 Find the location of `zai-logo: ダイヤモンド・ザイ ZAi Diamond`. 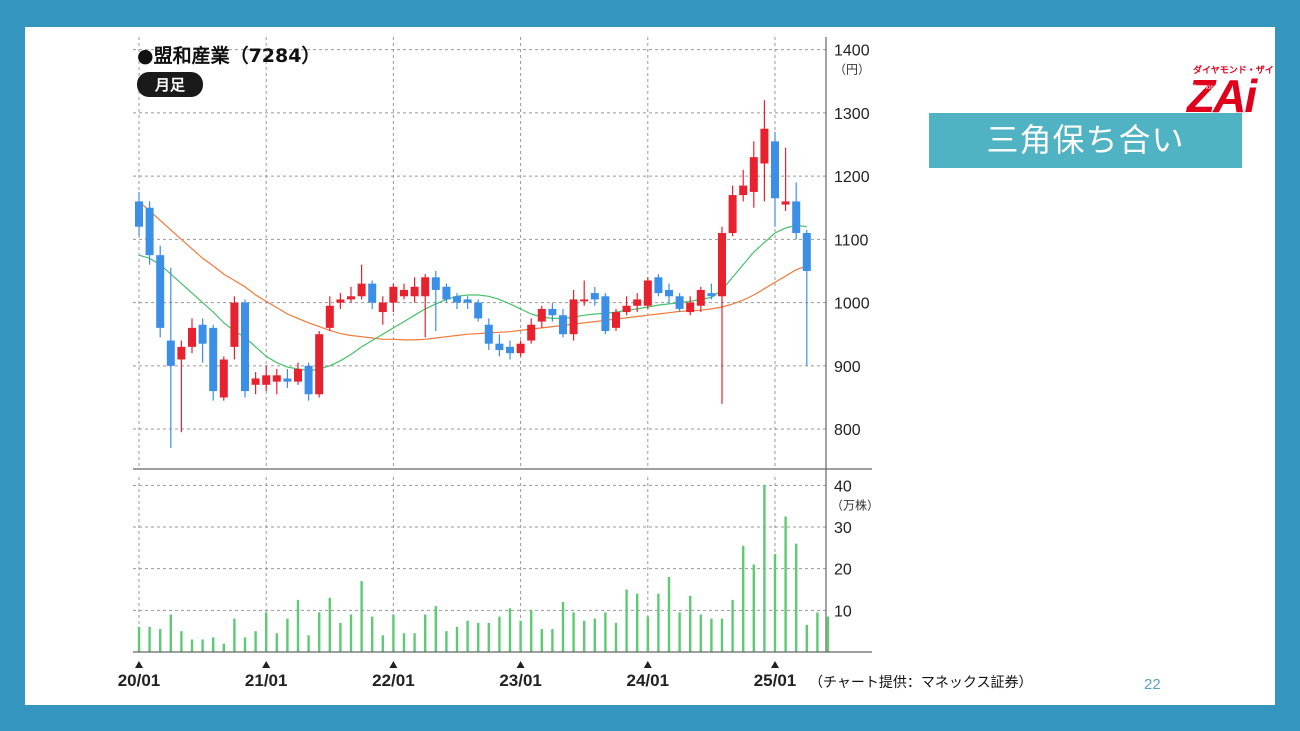

zai-logo: ダイヤモンド・ザイ ZAi Diamond is located at coordinates (1237, 93).